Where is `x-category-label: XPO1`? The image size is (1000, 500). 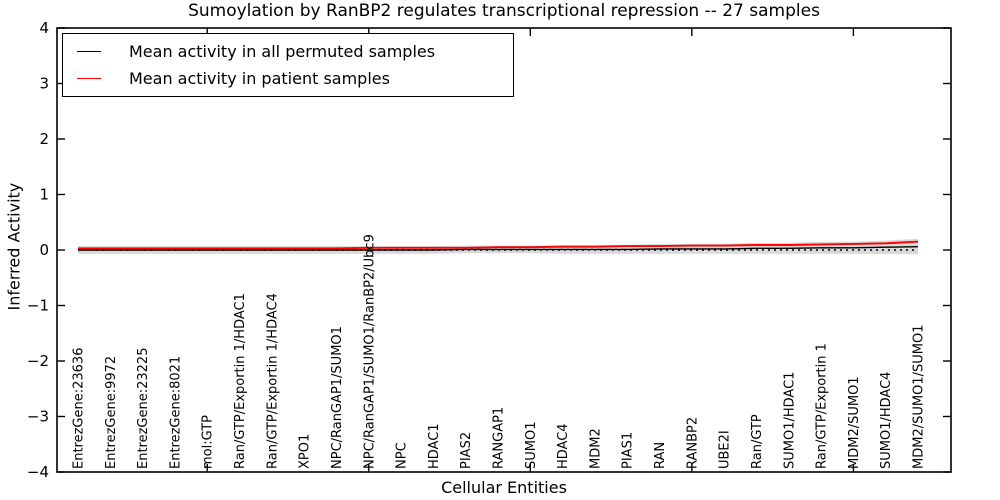
x-category-label: XPO1 is located at coordinates (305, 451).